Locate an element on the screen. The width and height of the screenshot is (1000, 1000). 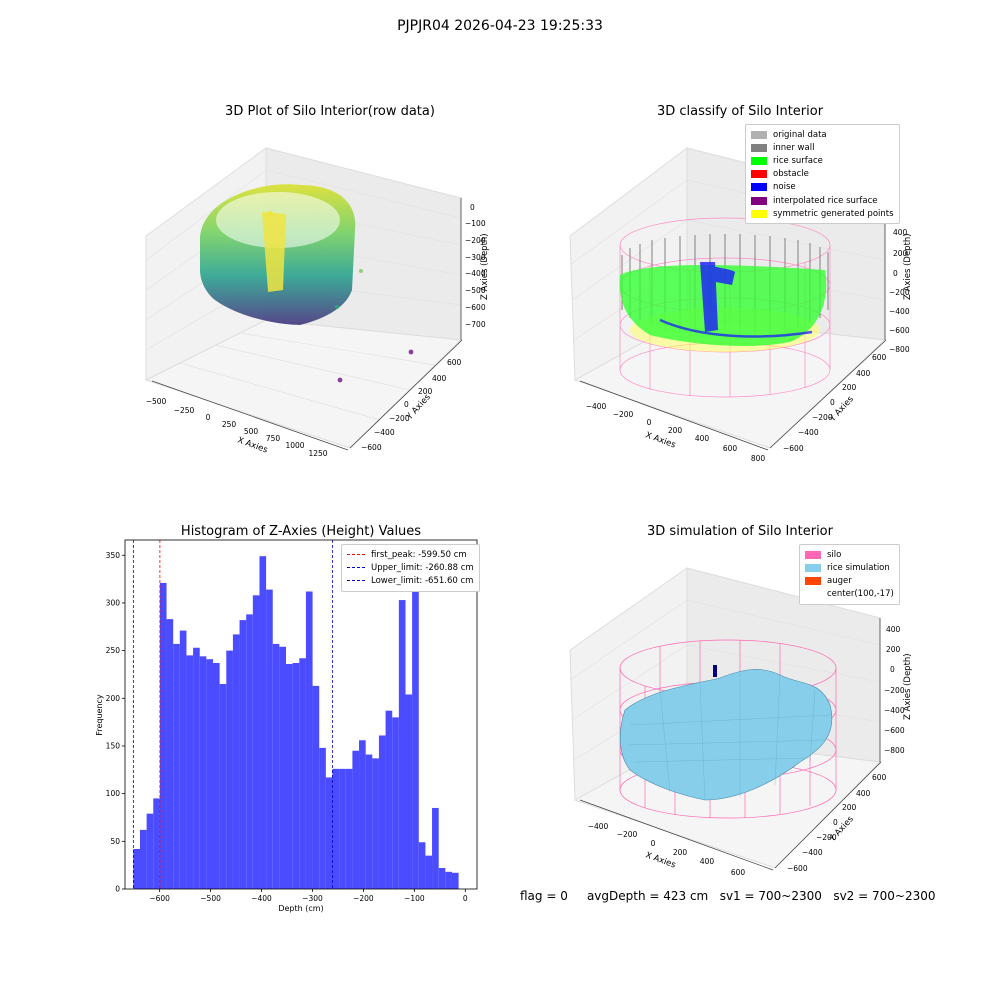
classify-y-tick: 200 is located at coordinates (849, 387).